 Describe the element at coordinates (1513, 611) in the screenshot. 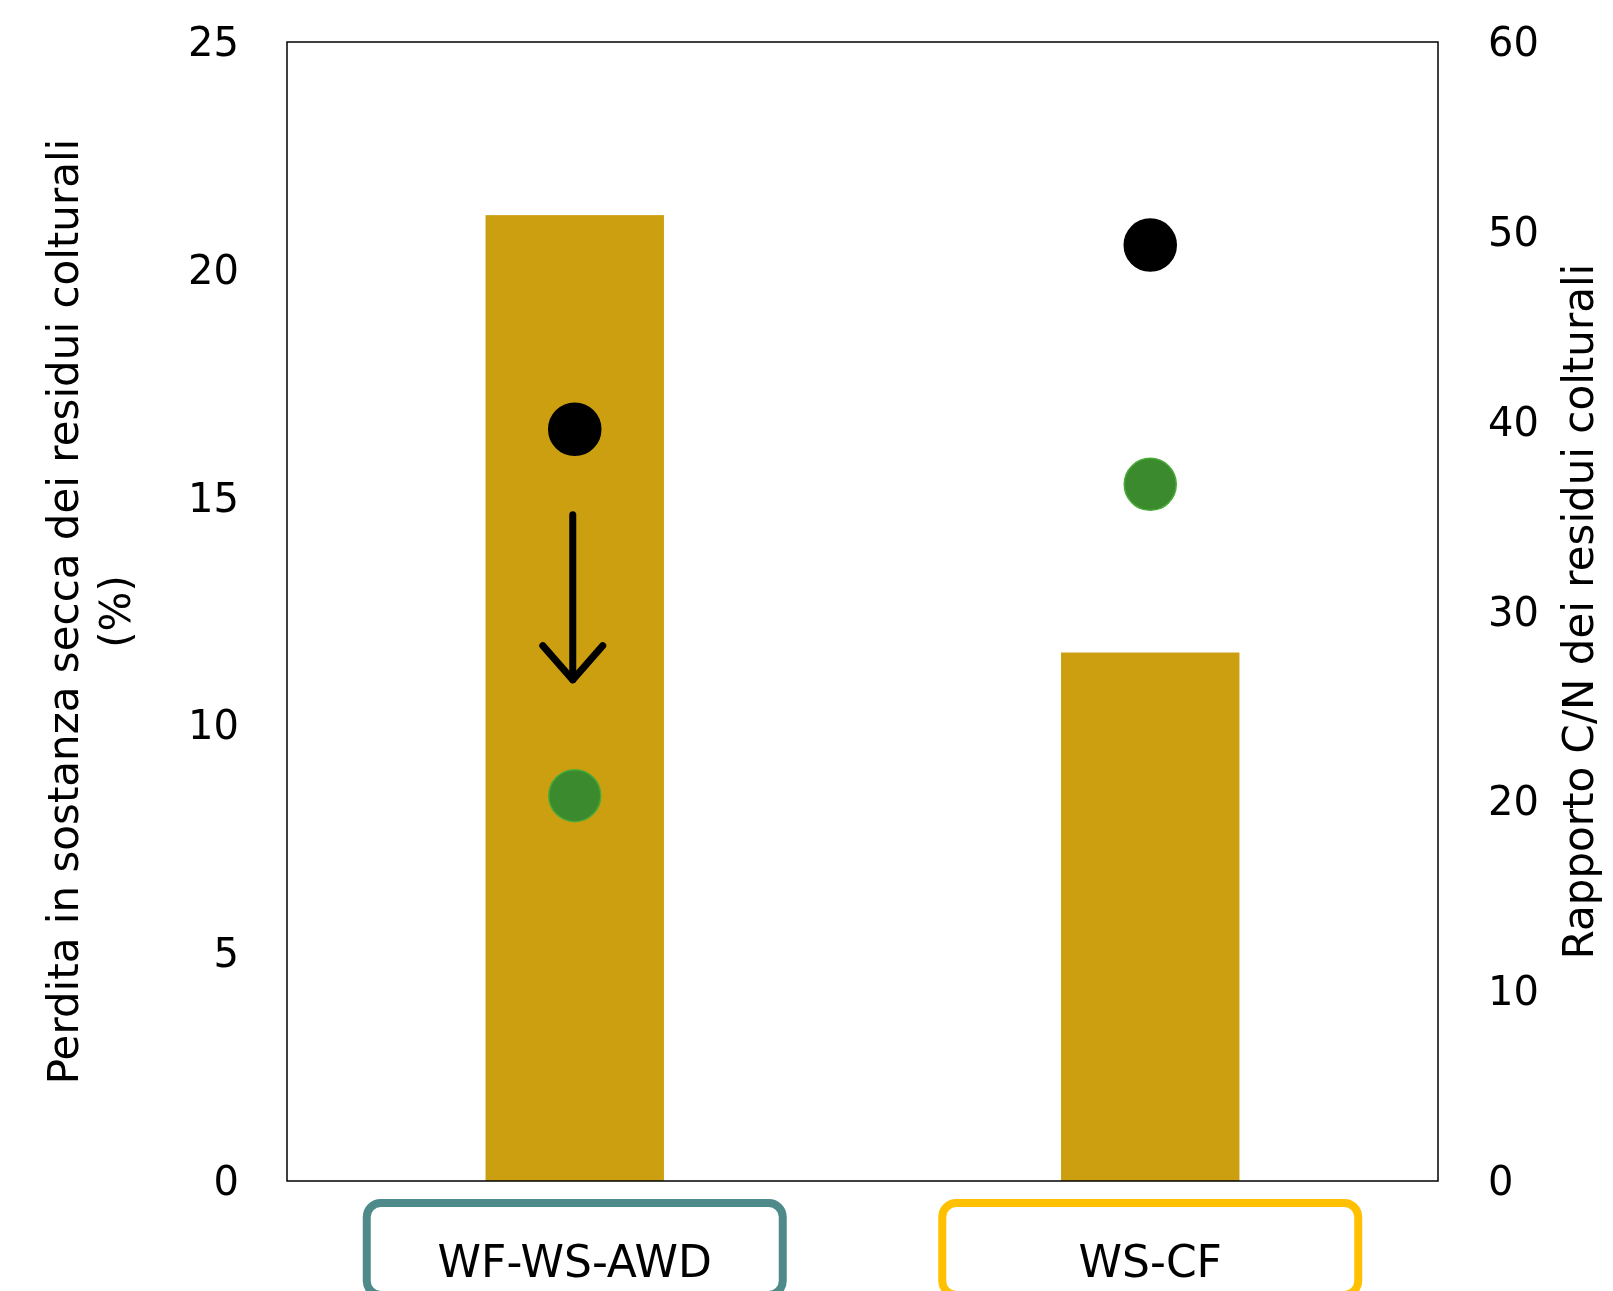

I see `y2-tick-label: 30` at that location.